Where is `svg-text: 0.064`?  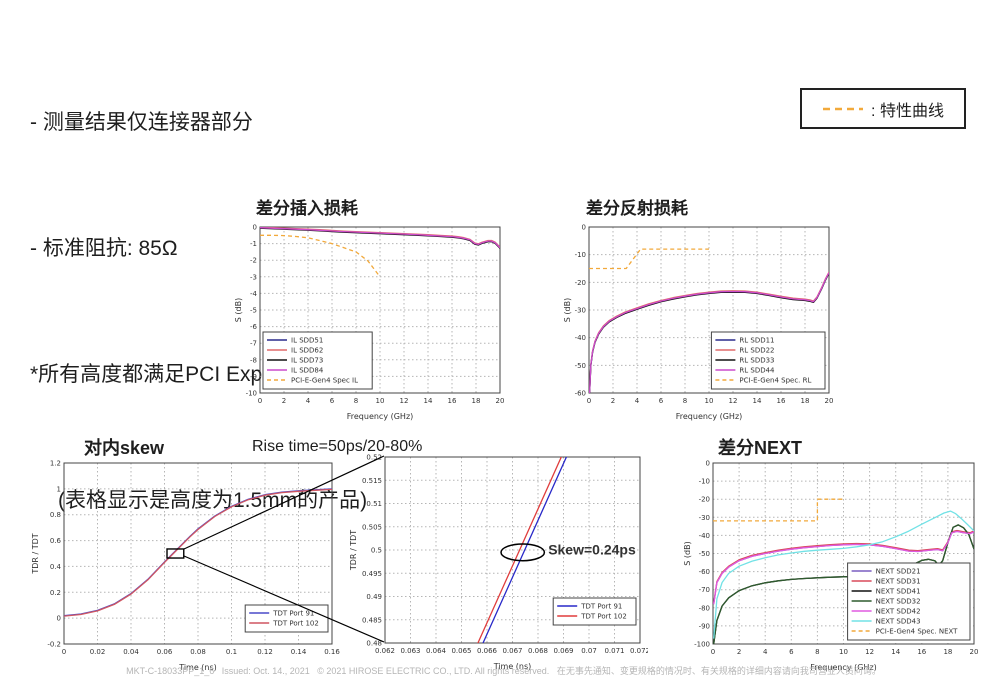 svg-text: 0.064 is located at coordinates (436, 651).